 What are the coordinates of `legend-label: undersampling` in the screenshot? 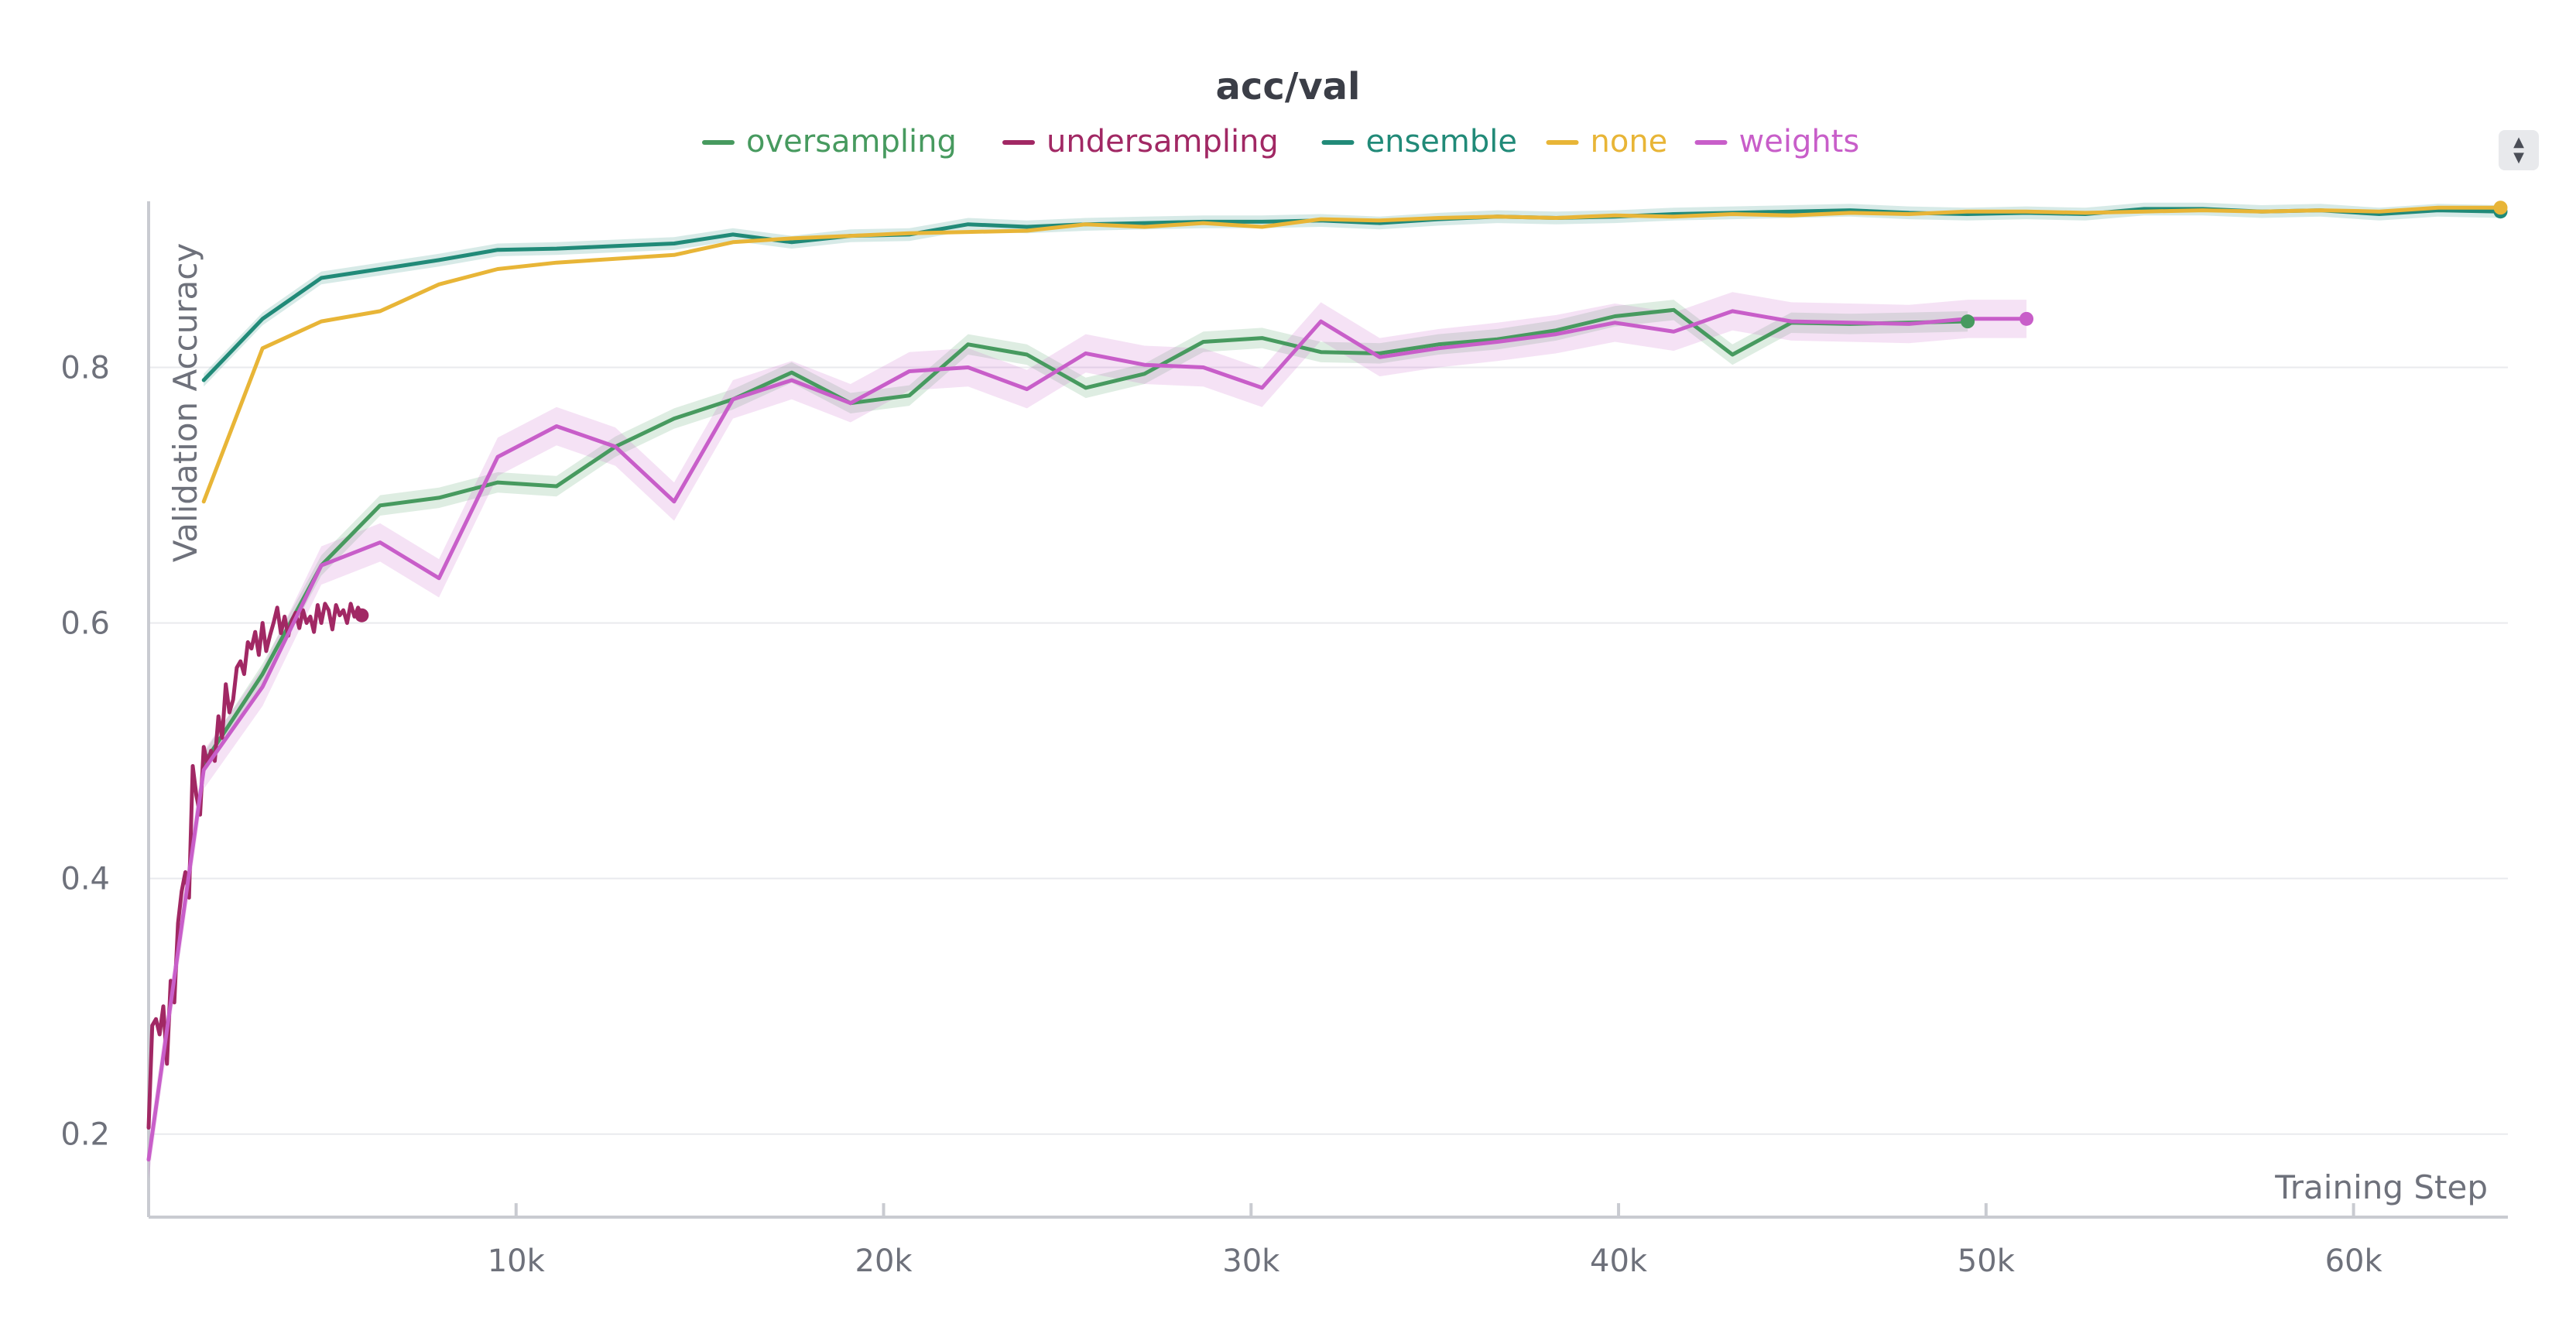 It's located at (1162, 141).